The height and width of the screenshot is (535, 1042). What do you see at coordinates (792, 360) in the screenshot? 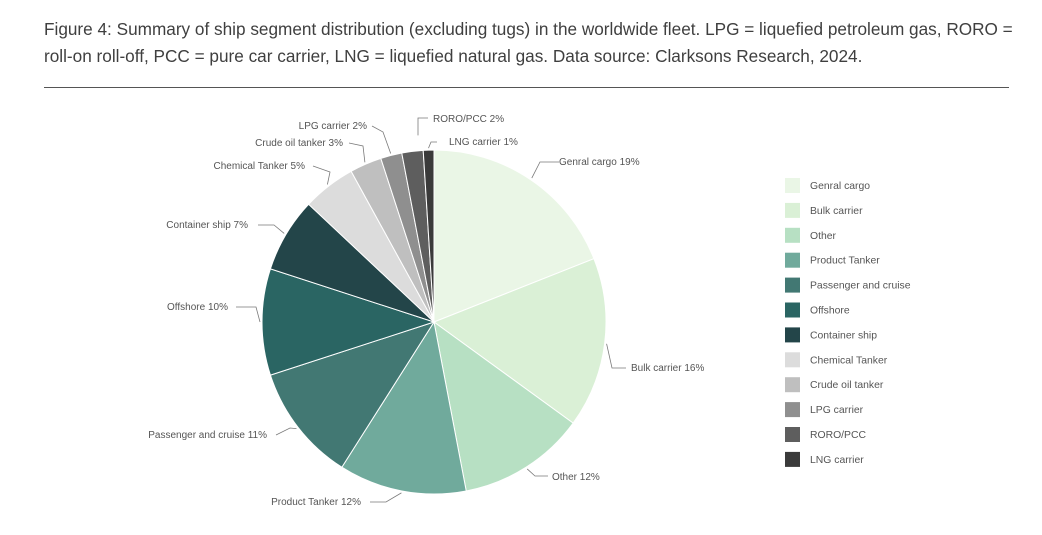
I see `legend-swatch-chemical-tanker` at bounding box center [792, 360].